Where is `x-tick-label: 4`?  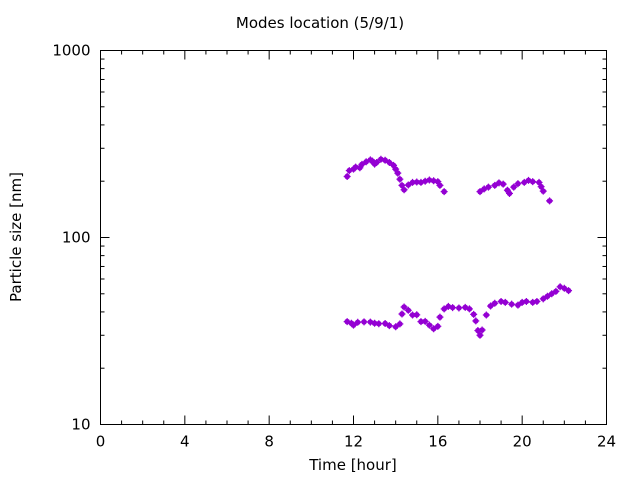
x-tick-label: 4 is located at coordinates (185, 442).